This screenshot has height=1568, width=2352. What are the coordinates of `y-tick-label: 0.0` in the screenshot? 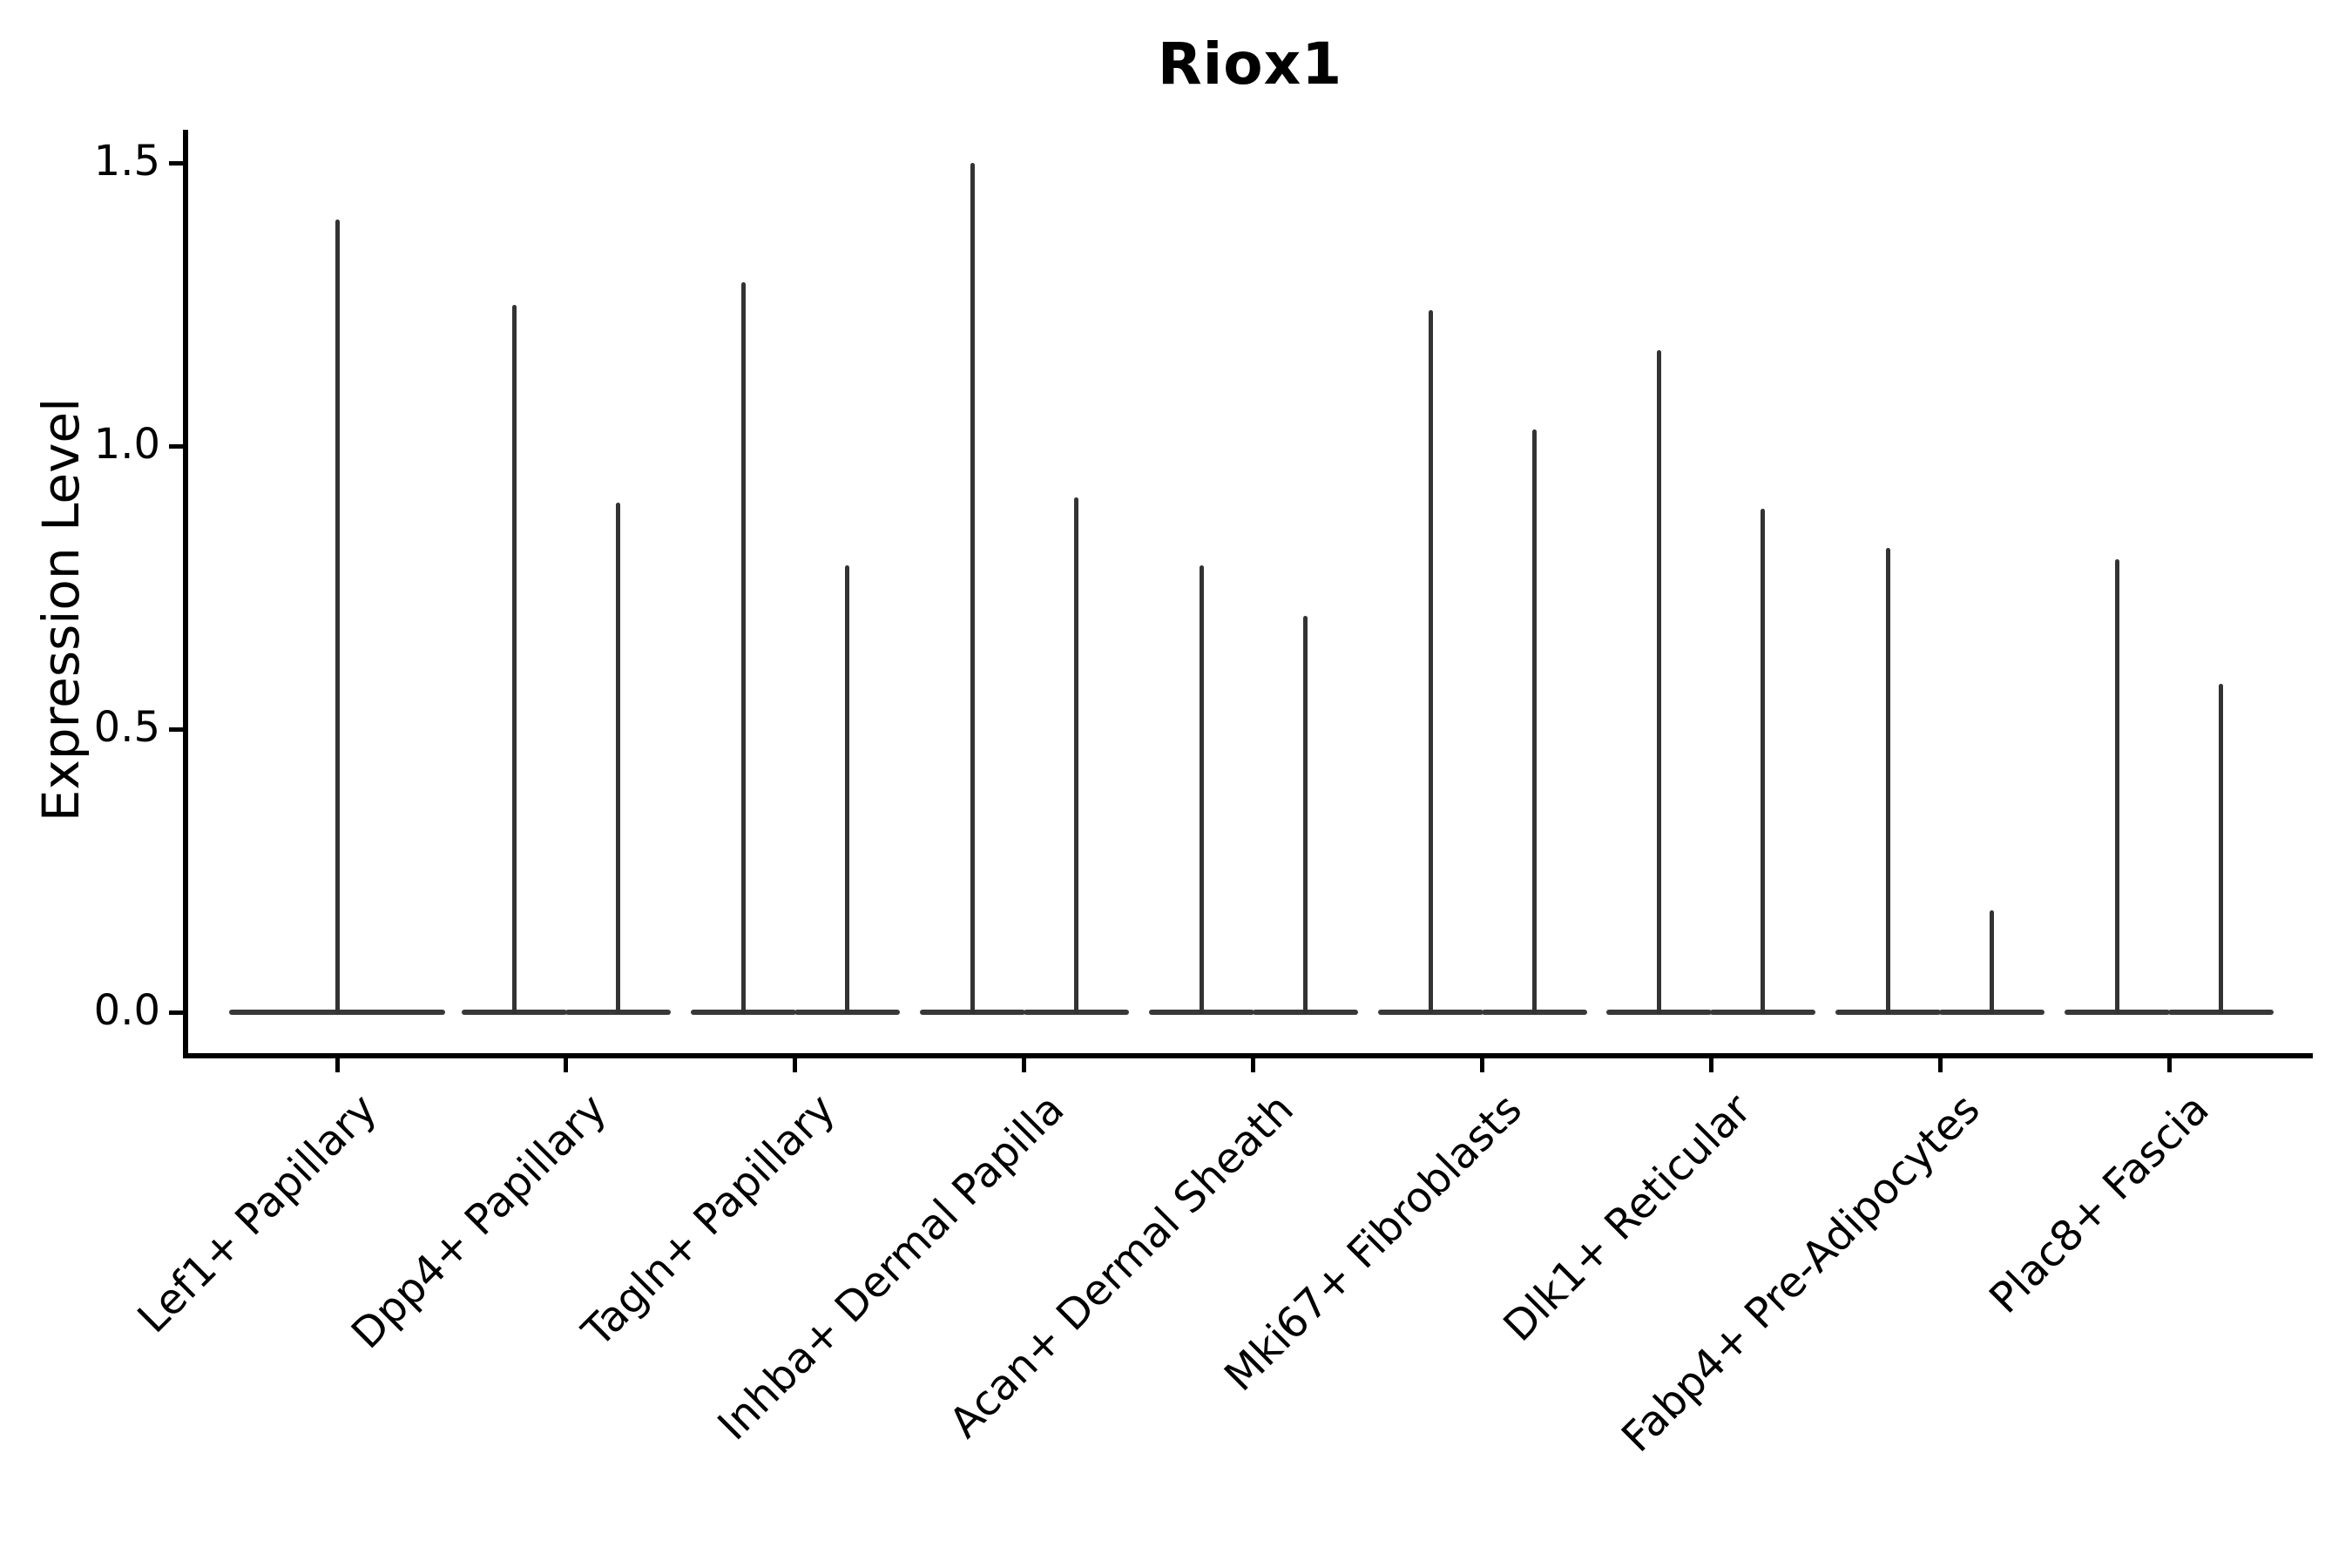 It's located at (126, 1011).